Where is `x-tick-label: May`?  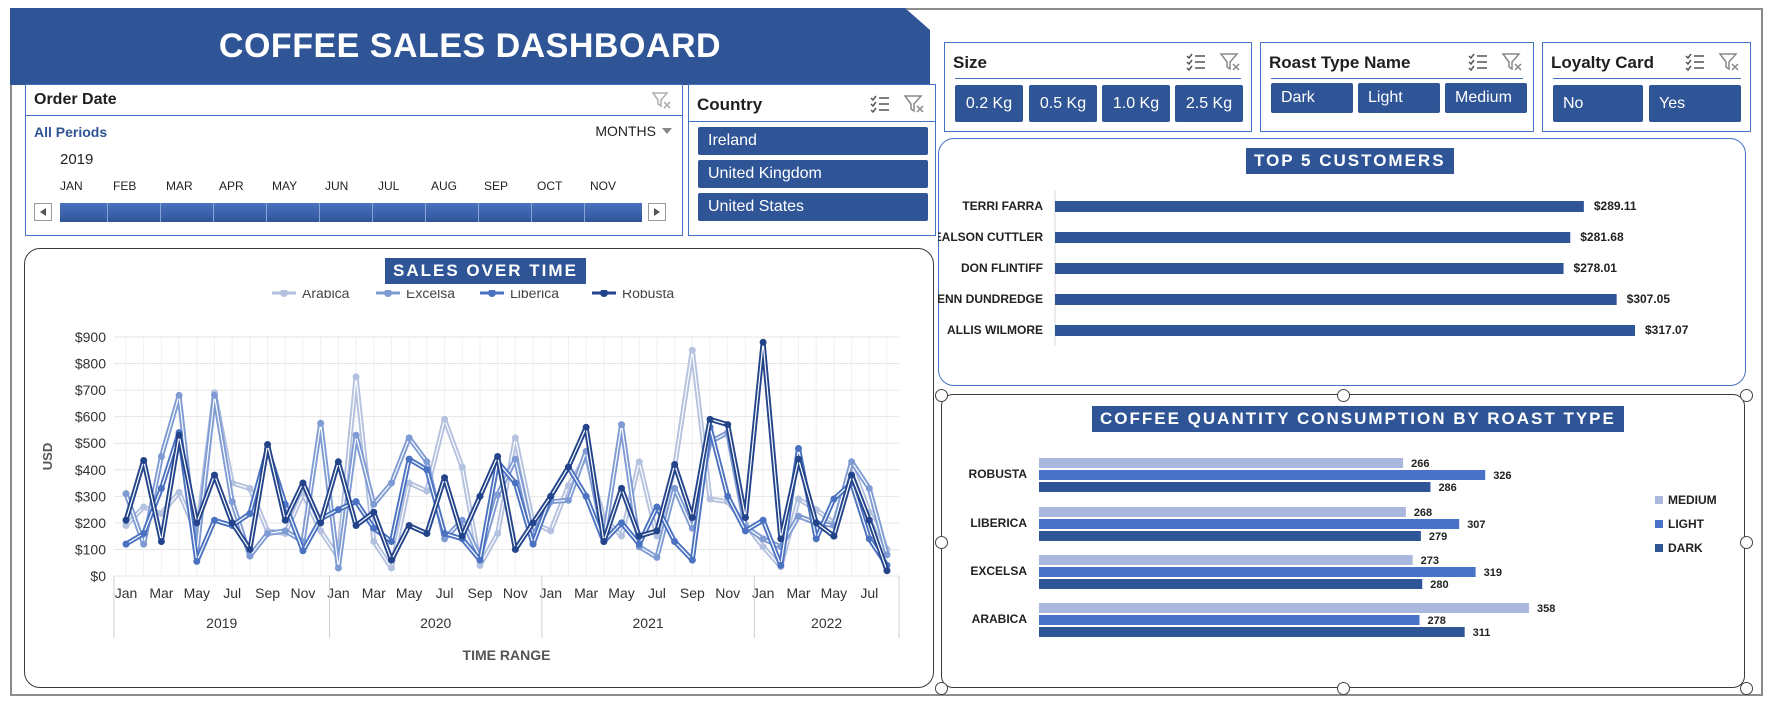
x-tick-label: May is located at coordinates (409, 593).